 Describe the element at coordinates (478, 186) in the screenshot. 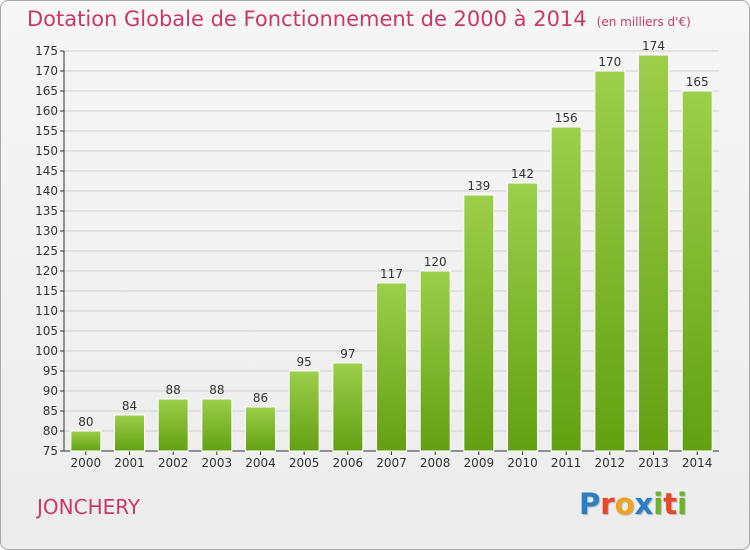

I see `data-label-2009: 139` at that location.